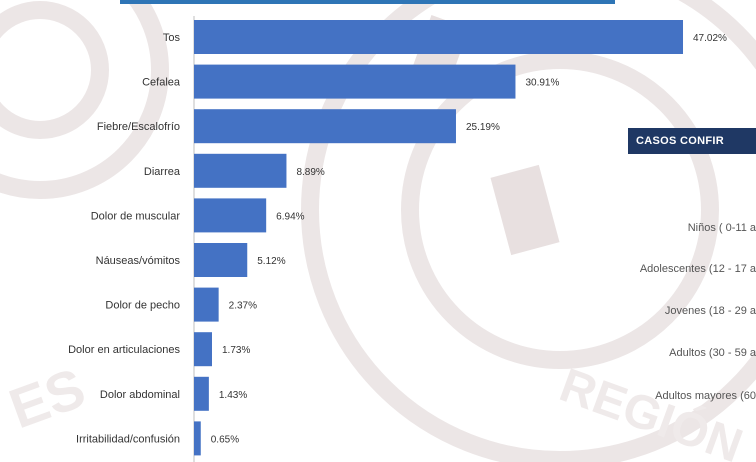  Describe the element at coordinates (483, 127) in the screenshot. I see `data-label: 25.19%` at that location.